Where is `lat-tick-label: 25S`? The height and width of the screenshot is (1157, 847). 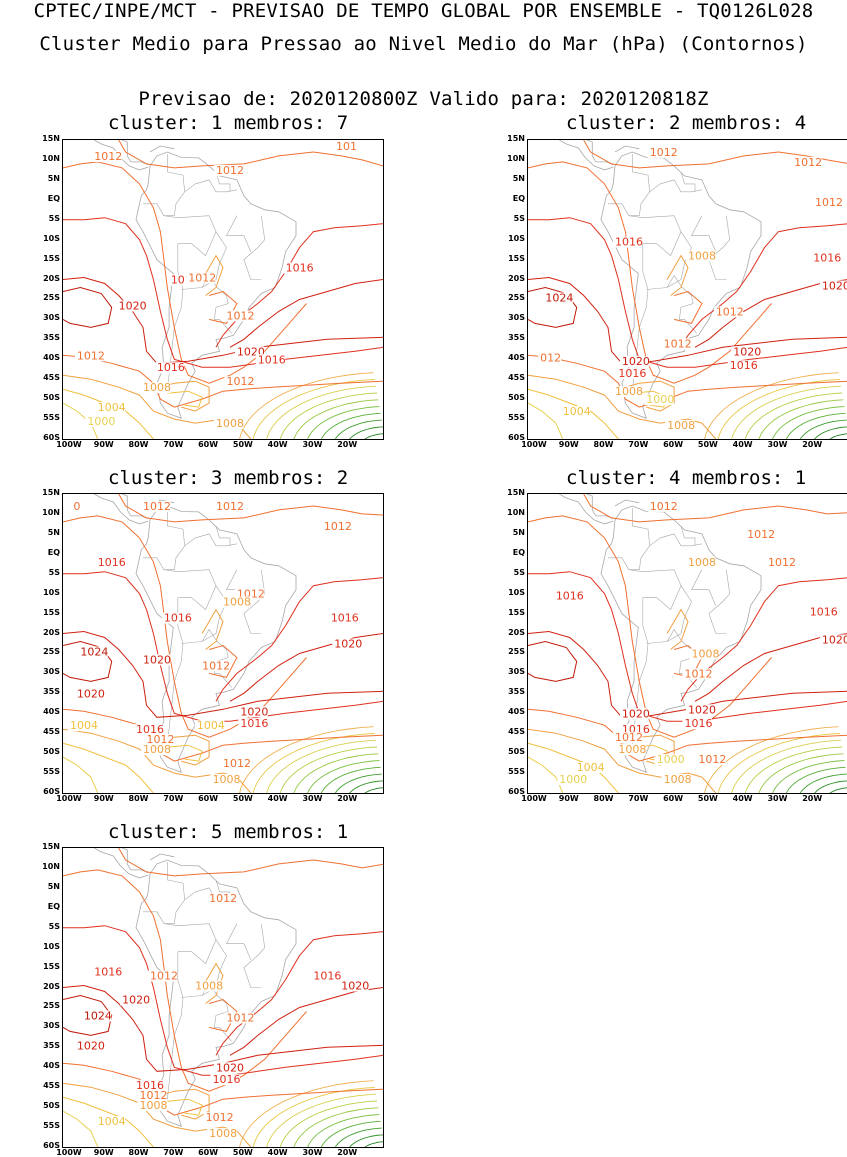
lat-tick-label: 25S is located at coordinates (516, 652).